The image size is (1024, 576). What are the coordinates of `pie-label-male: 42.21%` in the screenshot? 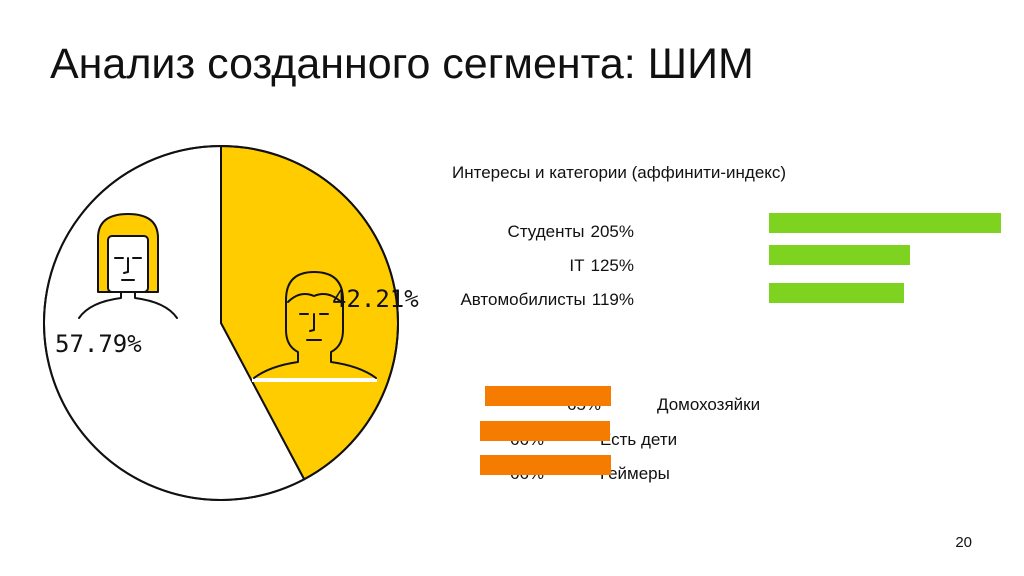 It's located at (375, 299).